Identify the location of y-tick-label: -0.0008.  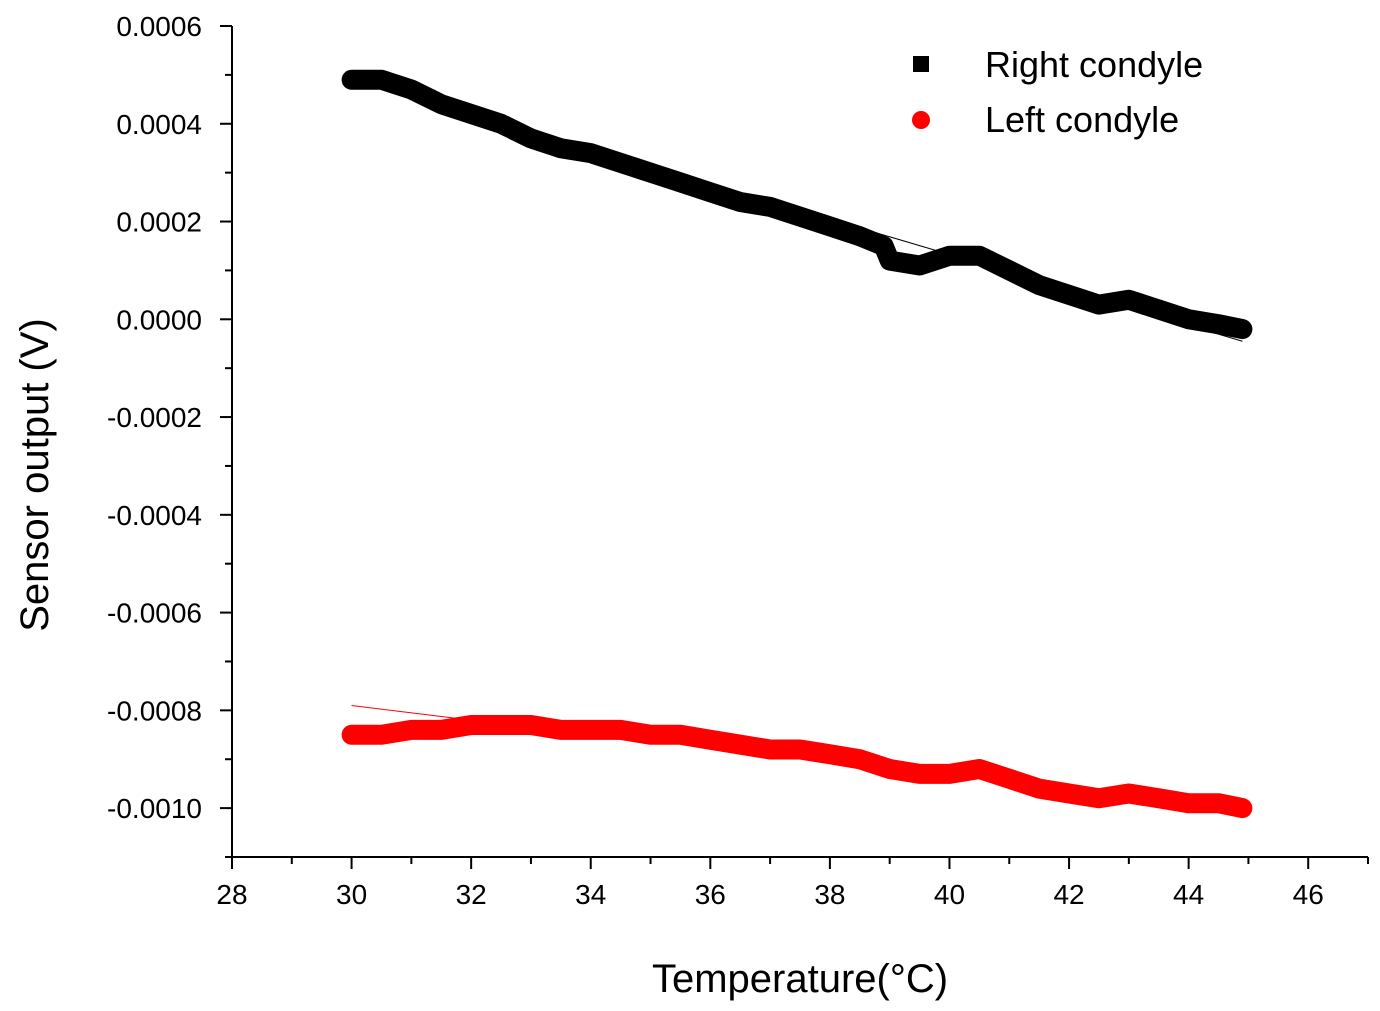
(154, 710).